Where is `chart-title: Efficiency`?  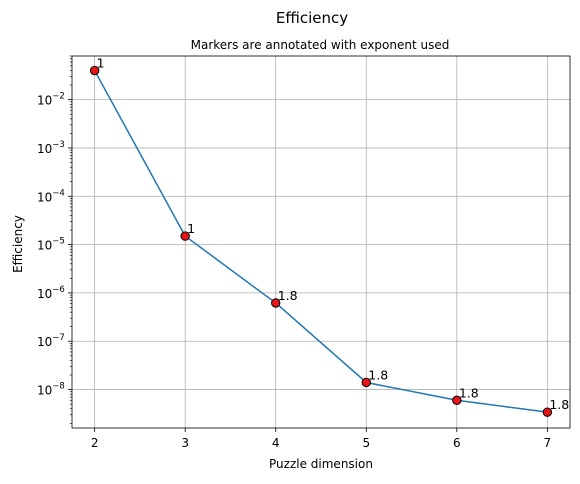
chart-title: Efficiency is located at coordinates (312, 18).